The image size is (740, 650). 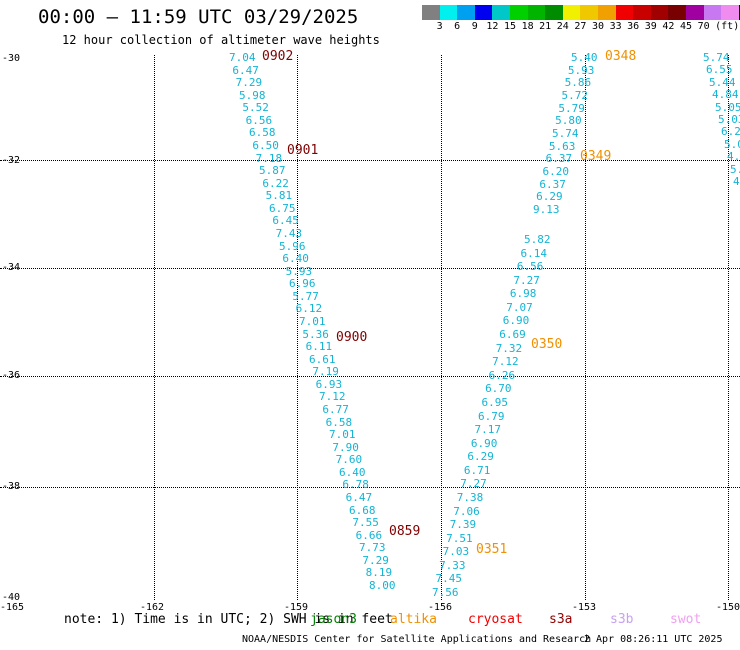 I want to click on wave-height-value: 7.06, so click(x=466, y=511).